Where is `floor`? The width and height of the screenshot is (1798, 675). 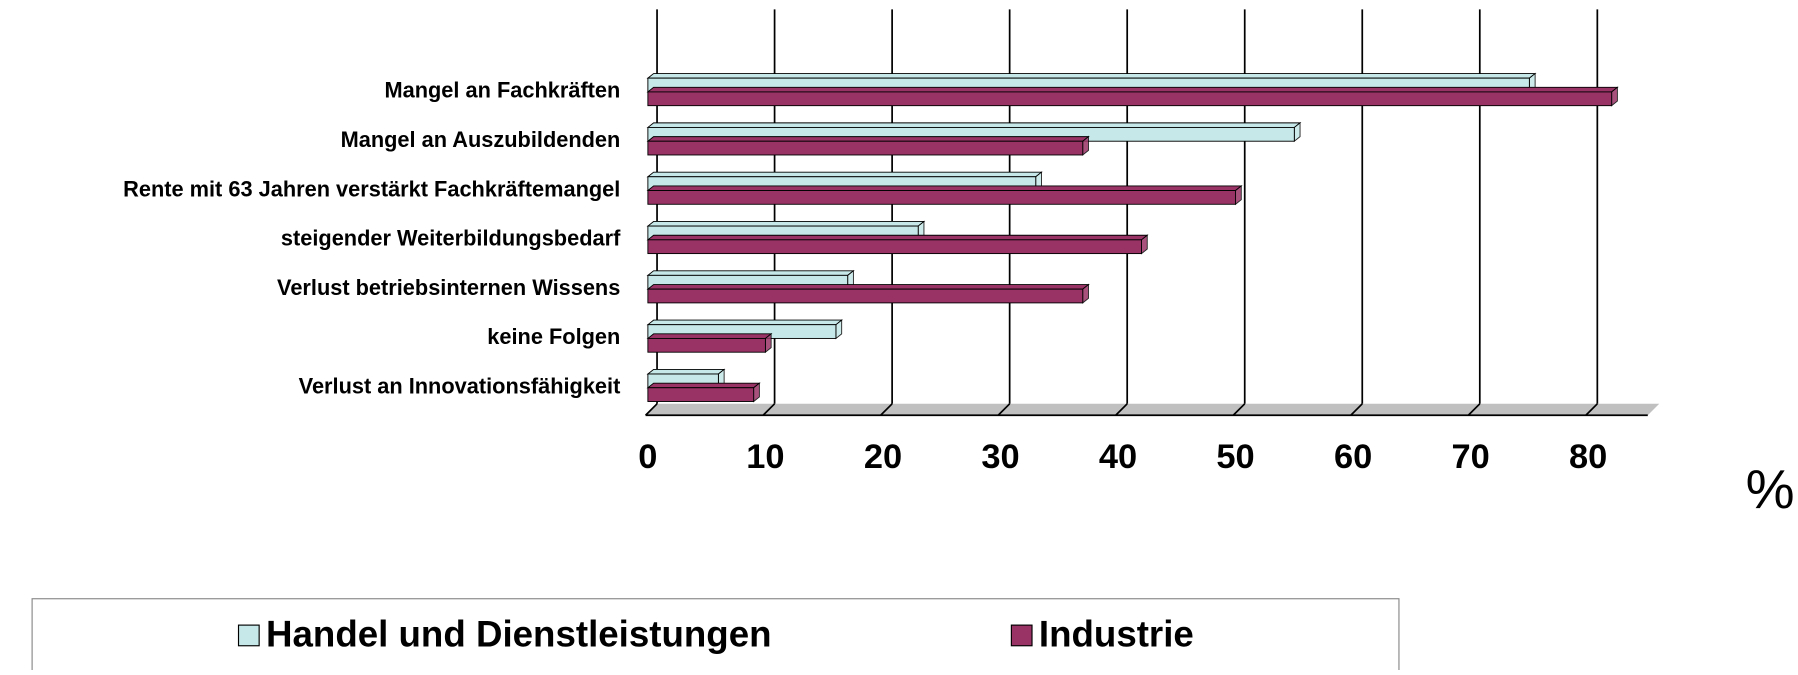 floor is located at coordinates (1152, 409).